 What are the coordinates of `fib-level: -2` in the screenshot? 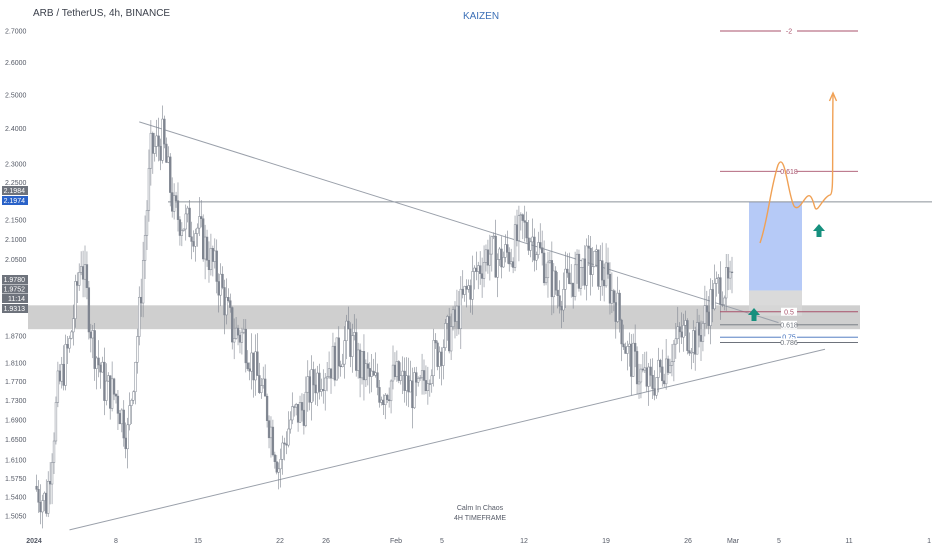 It's located at (789, 31).